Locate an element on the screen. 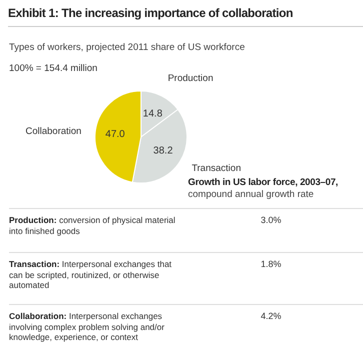 The image size is (363, 362). data-label: 14.8 is located at coordinates (152, 114).